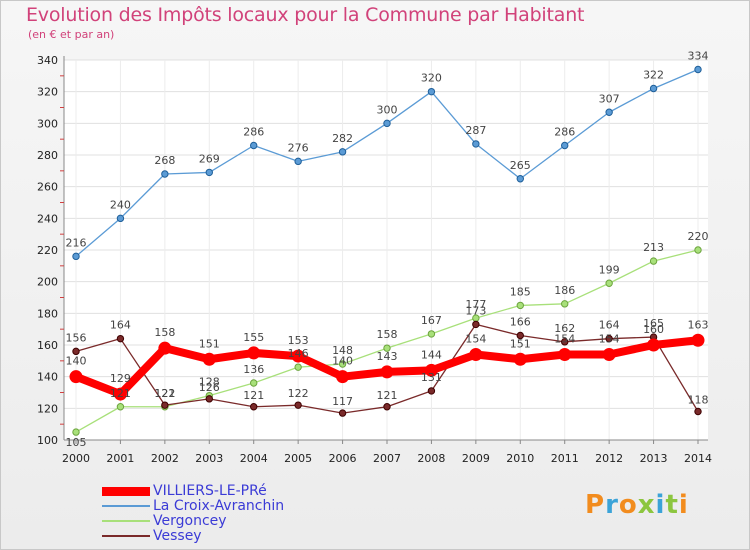 The image size is (750, 550). Describe the element at coordinates (177, 536) in the screenshot. I see `legend-label: Vessey` at that location.